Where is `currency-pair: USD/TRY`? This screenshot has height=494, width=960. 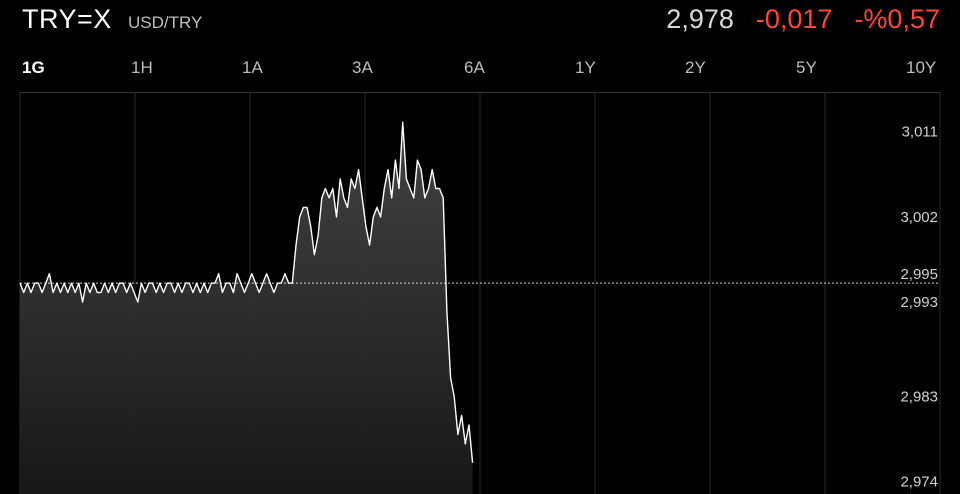 currency-pair: USD/TRY is located at coordinates (165, 22).